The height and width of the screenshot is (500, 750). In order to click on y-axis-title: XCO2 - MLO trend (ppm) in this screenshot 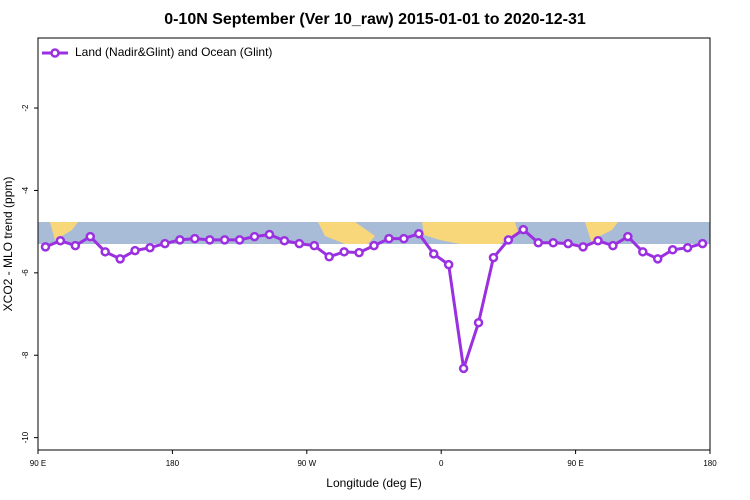, I will do `click(8, 244)`.